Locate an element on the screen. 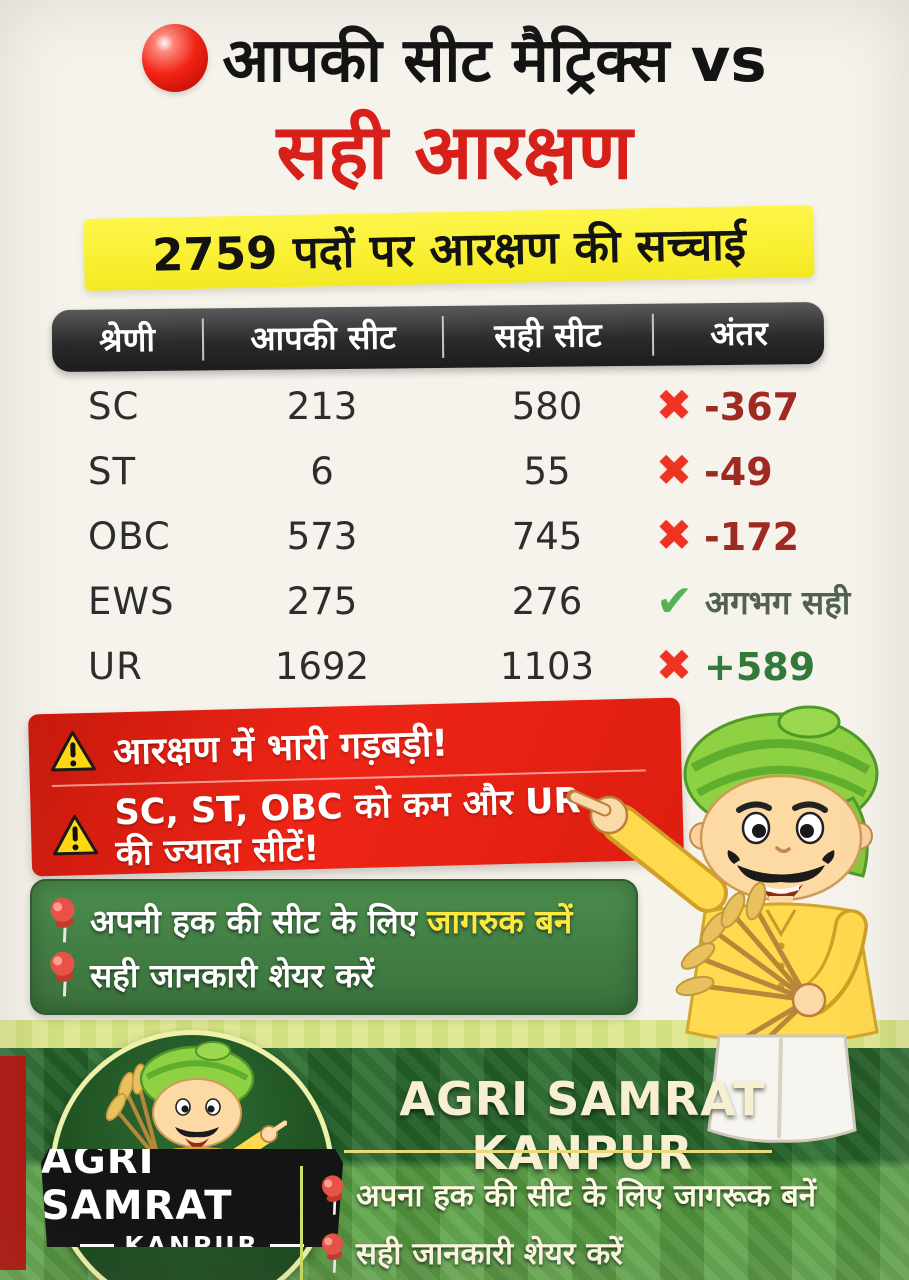 The image size is (909, 1280). cell-correct-seat: 55 is located at coordinates (547, 471).